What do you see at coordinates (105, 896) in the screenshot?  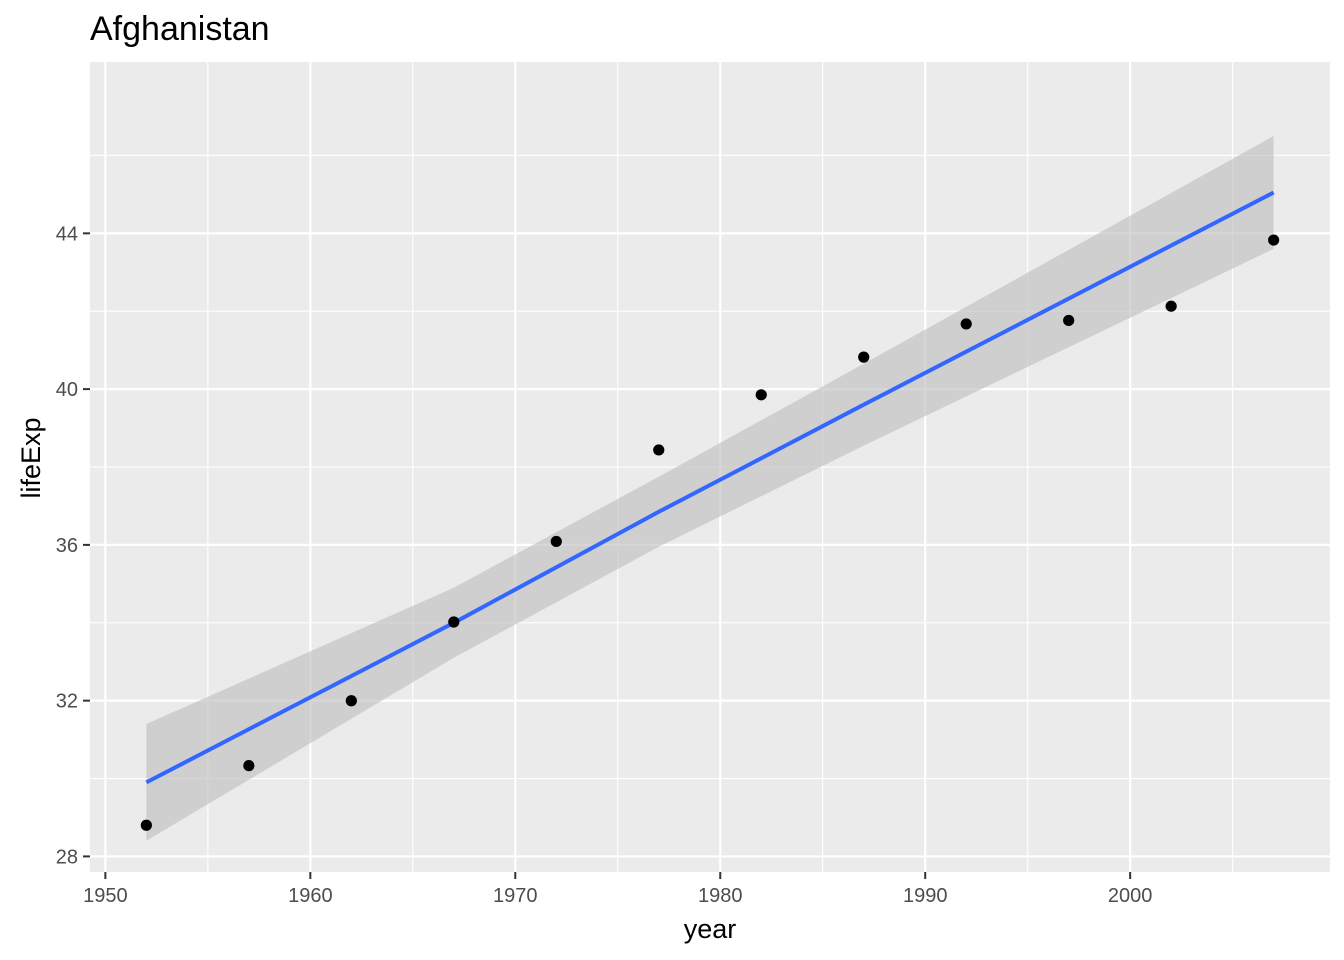 I see `x-tick-label: 1950` at bounding box center [105, 896].